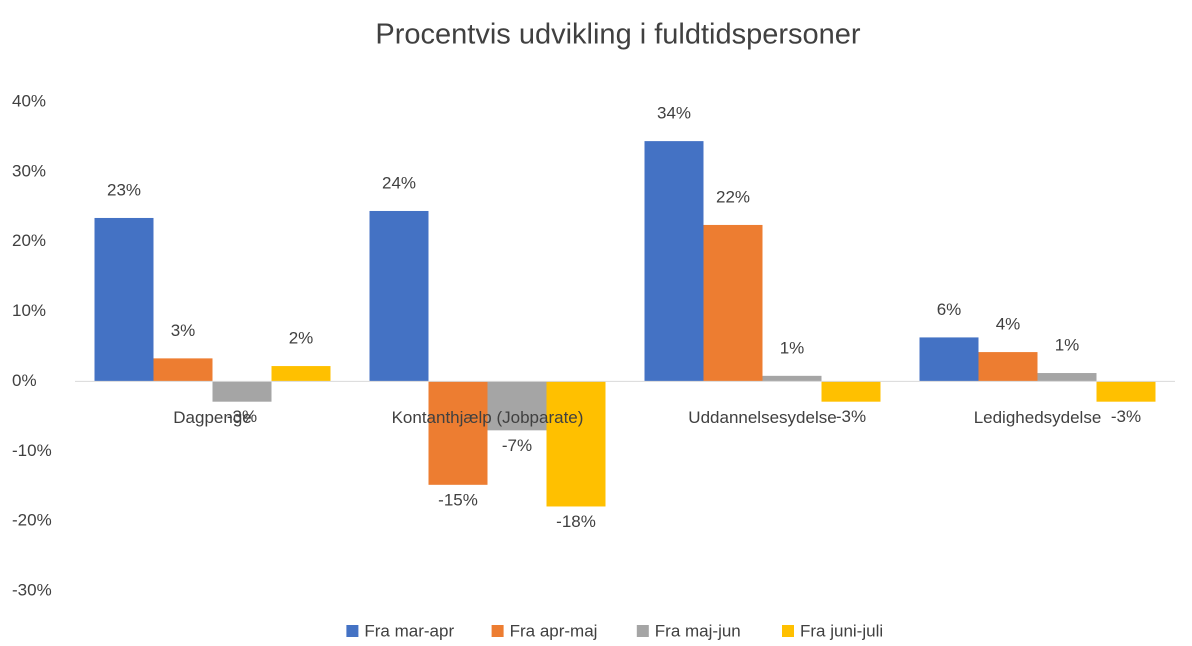 The height and width of the screenshot is (646, 1192). What do you see at coordinates (1038, 417) in the screenshot?
I see `x-tick-label: Ledighedsydelse` at bounding box center [1038, 417].